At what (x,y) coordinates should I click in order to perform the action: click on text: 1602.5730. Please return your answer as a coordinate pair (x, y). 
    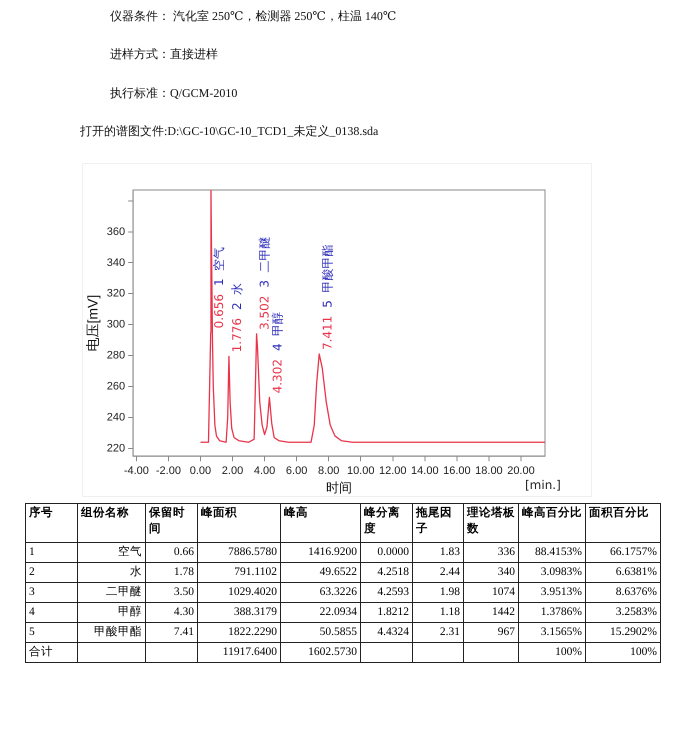
    Looking at the image, I should click on (320, 652).